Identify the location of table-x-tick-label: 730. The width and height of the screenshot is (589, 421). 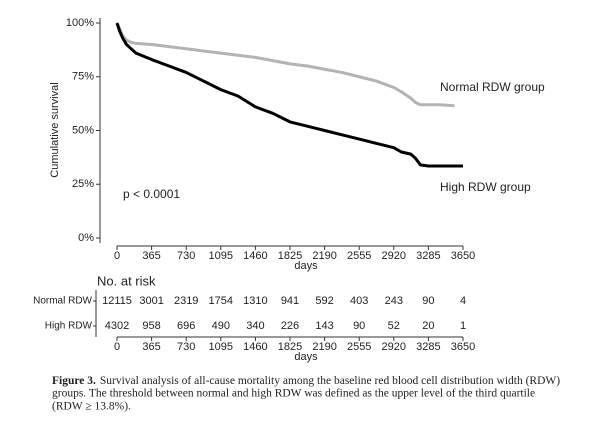
(186, 347).